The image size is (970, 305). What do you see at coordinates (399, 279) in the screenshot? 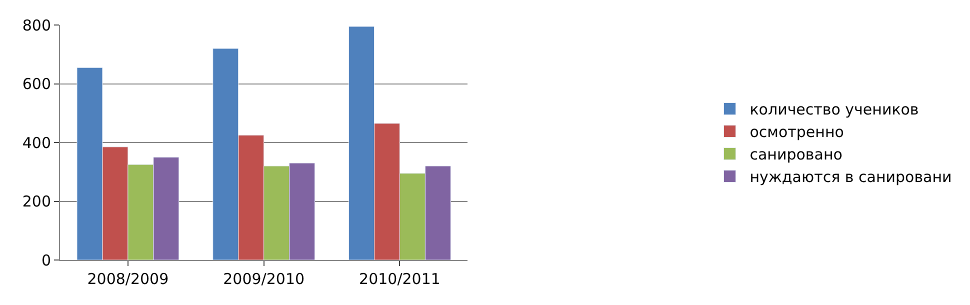
I see `x-tick-label: 2010/2011` at bounding box center [399, 279].